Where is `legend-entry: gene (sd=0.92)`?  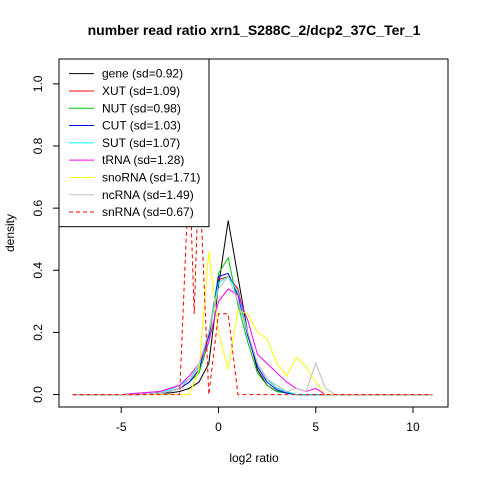
legend-entry: gene (sd=0.92) is located at coordinates (142, 74).